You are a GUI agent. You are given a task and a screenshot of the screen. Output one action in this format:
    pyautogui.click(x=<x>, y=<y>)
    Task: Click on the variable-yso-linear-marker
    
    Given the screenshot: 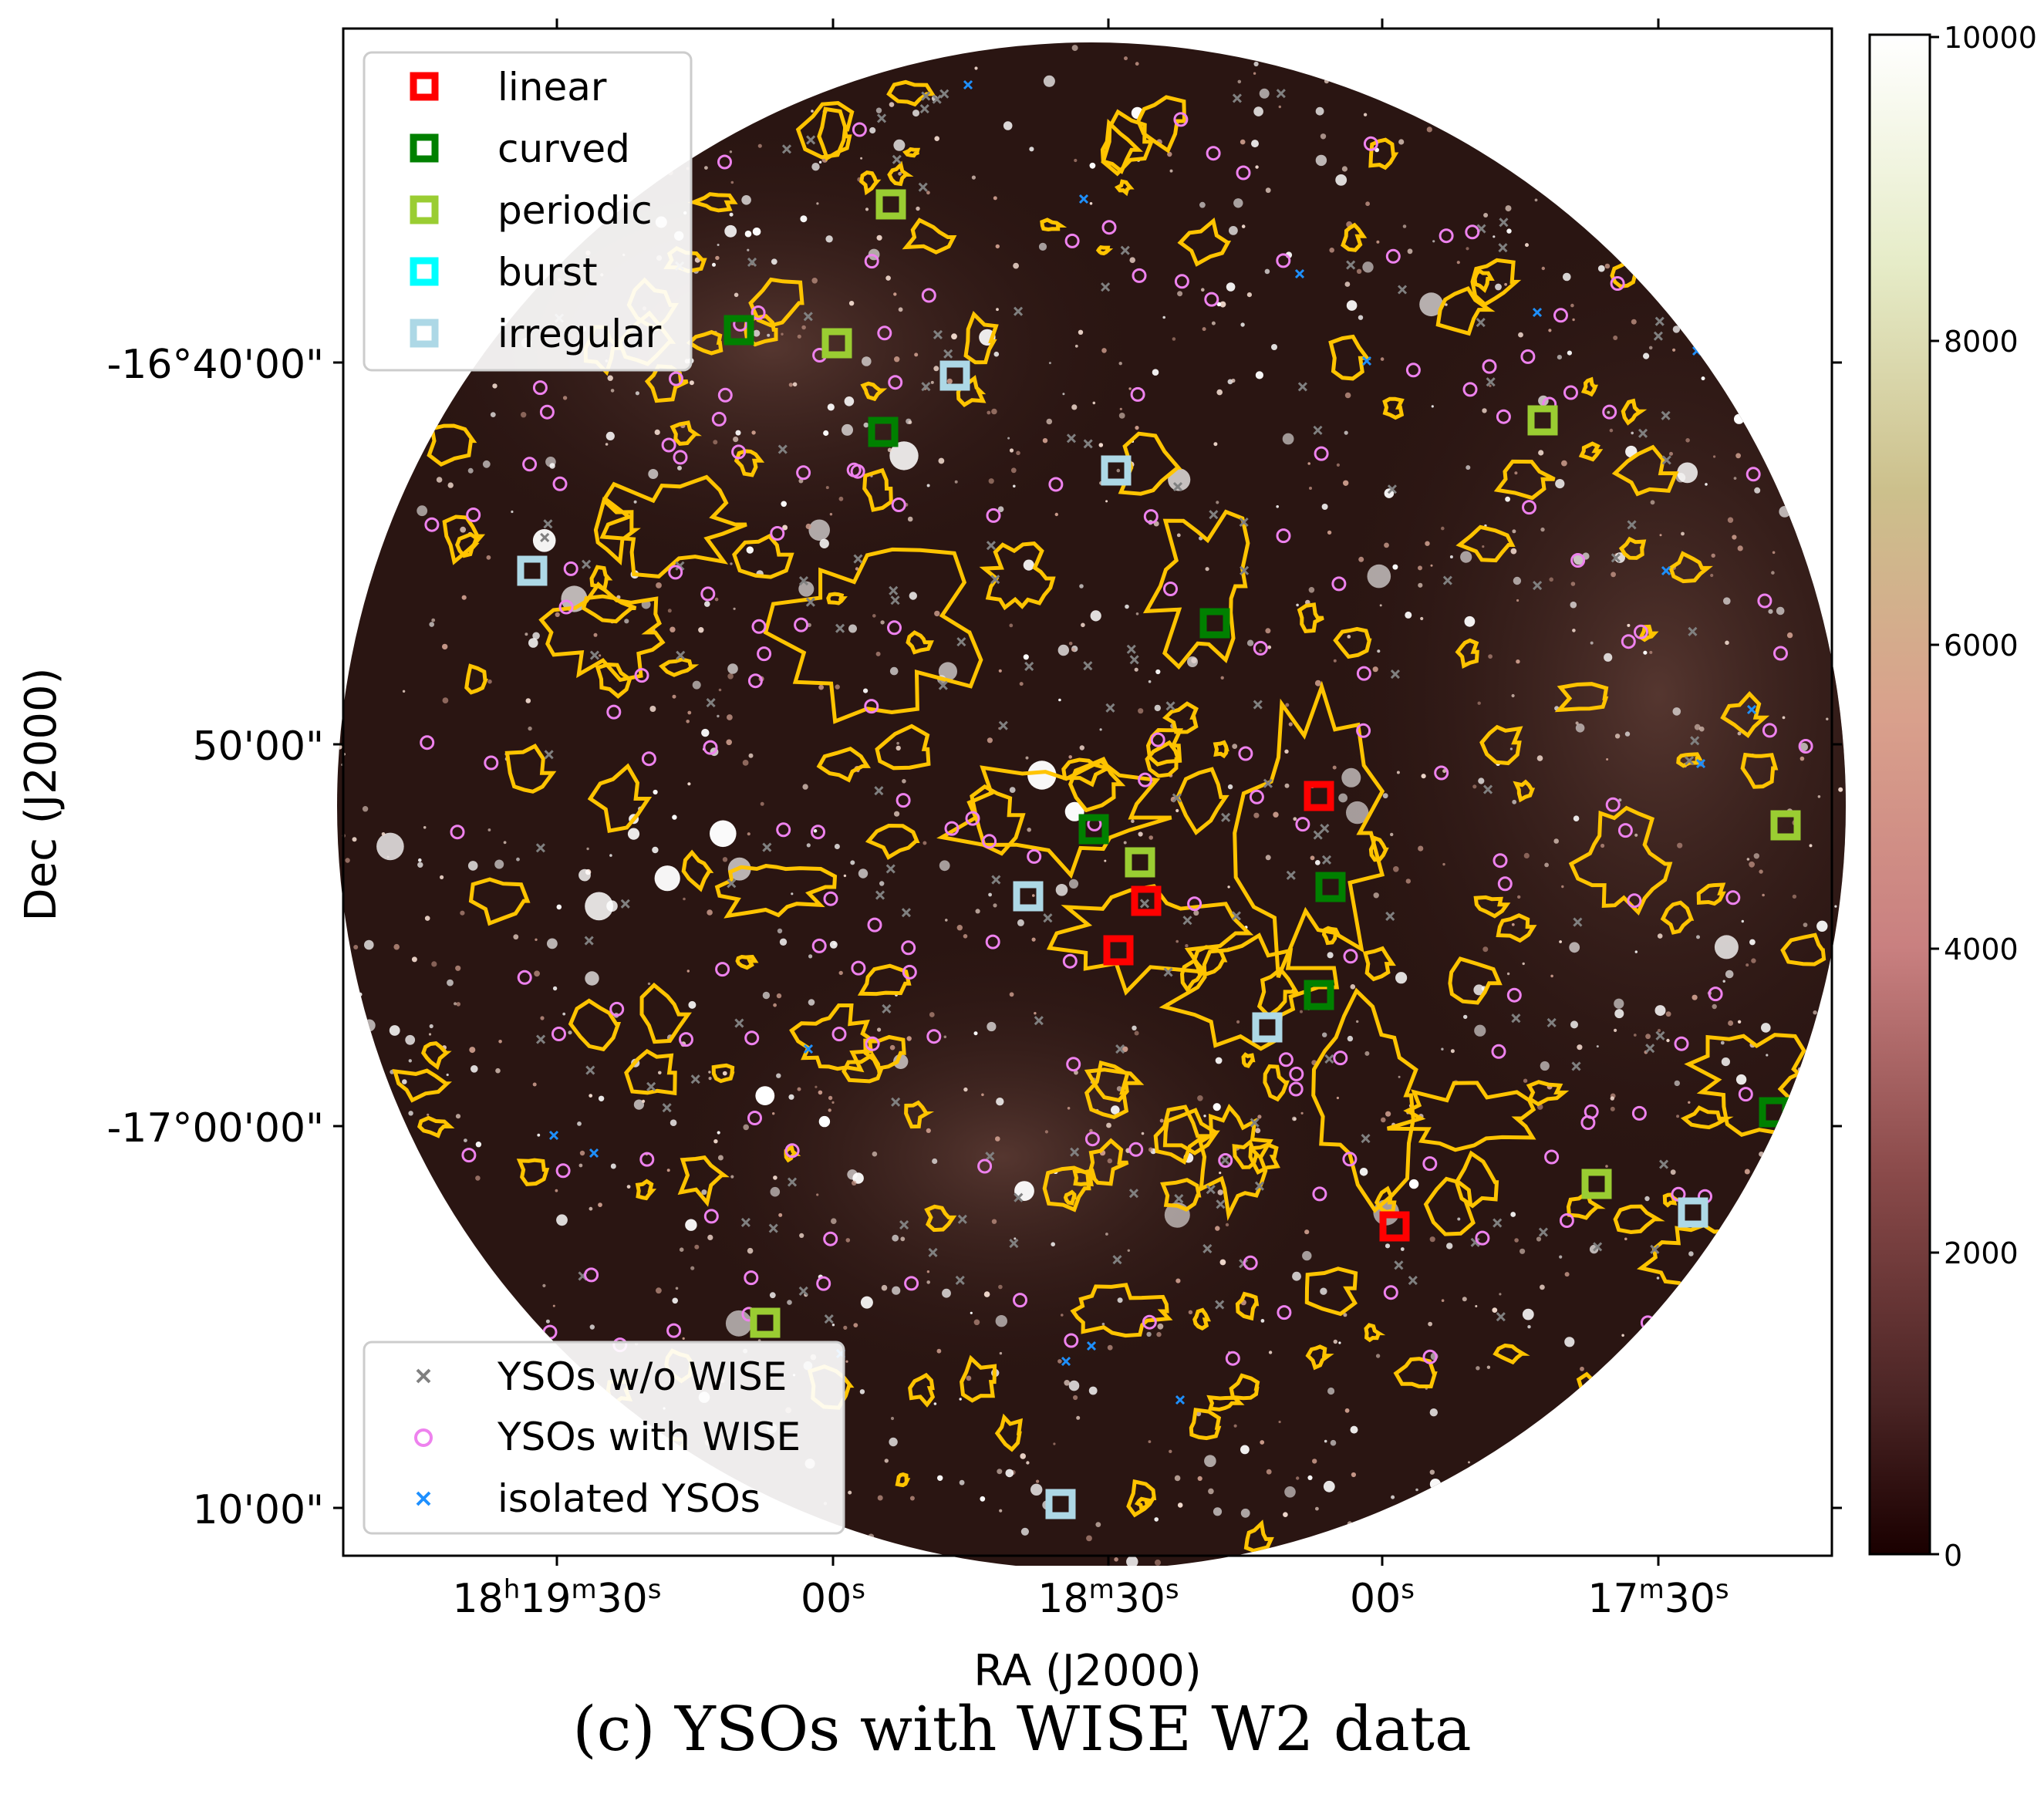 What is the action you would take?
    pyautogui.click(x=1319, y=796)
    